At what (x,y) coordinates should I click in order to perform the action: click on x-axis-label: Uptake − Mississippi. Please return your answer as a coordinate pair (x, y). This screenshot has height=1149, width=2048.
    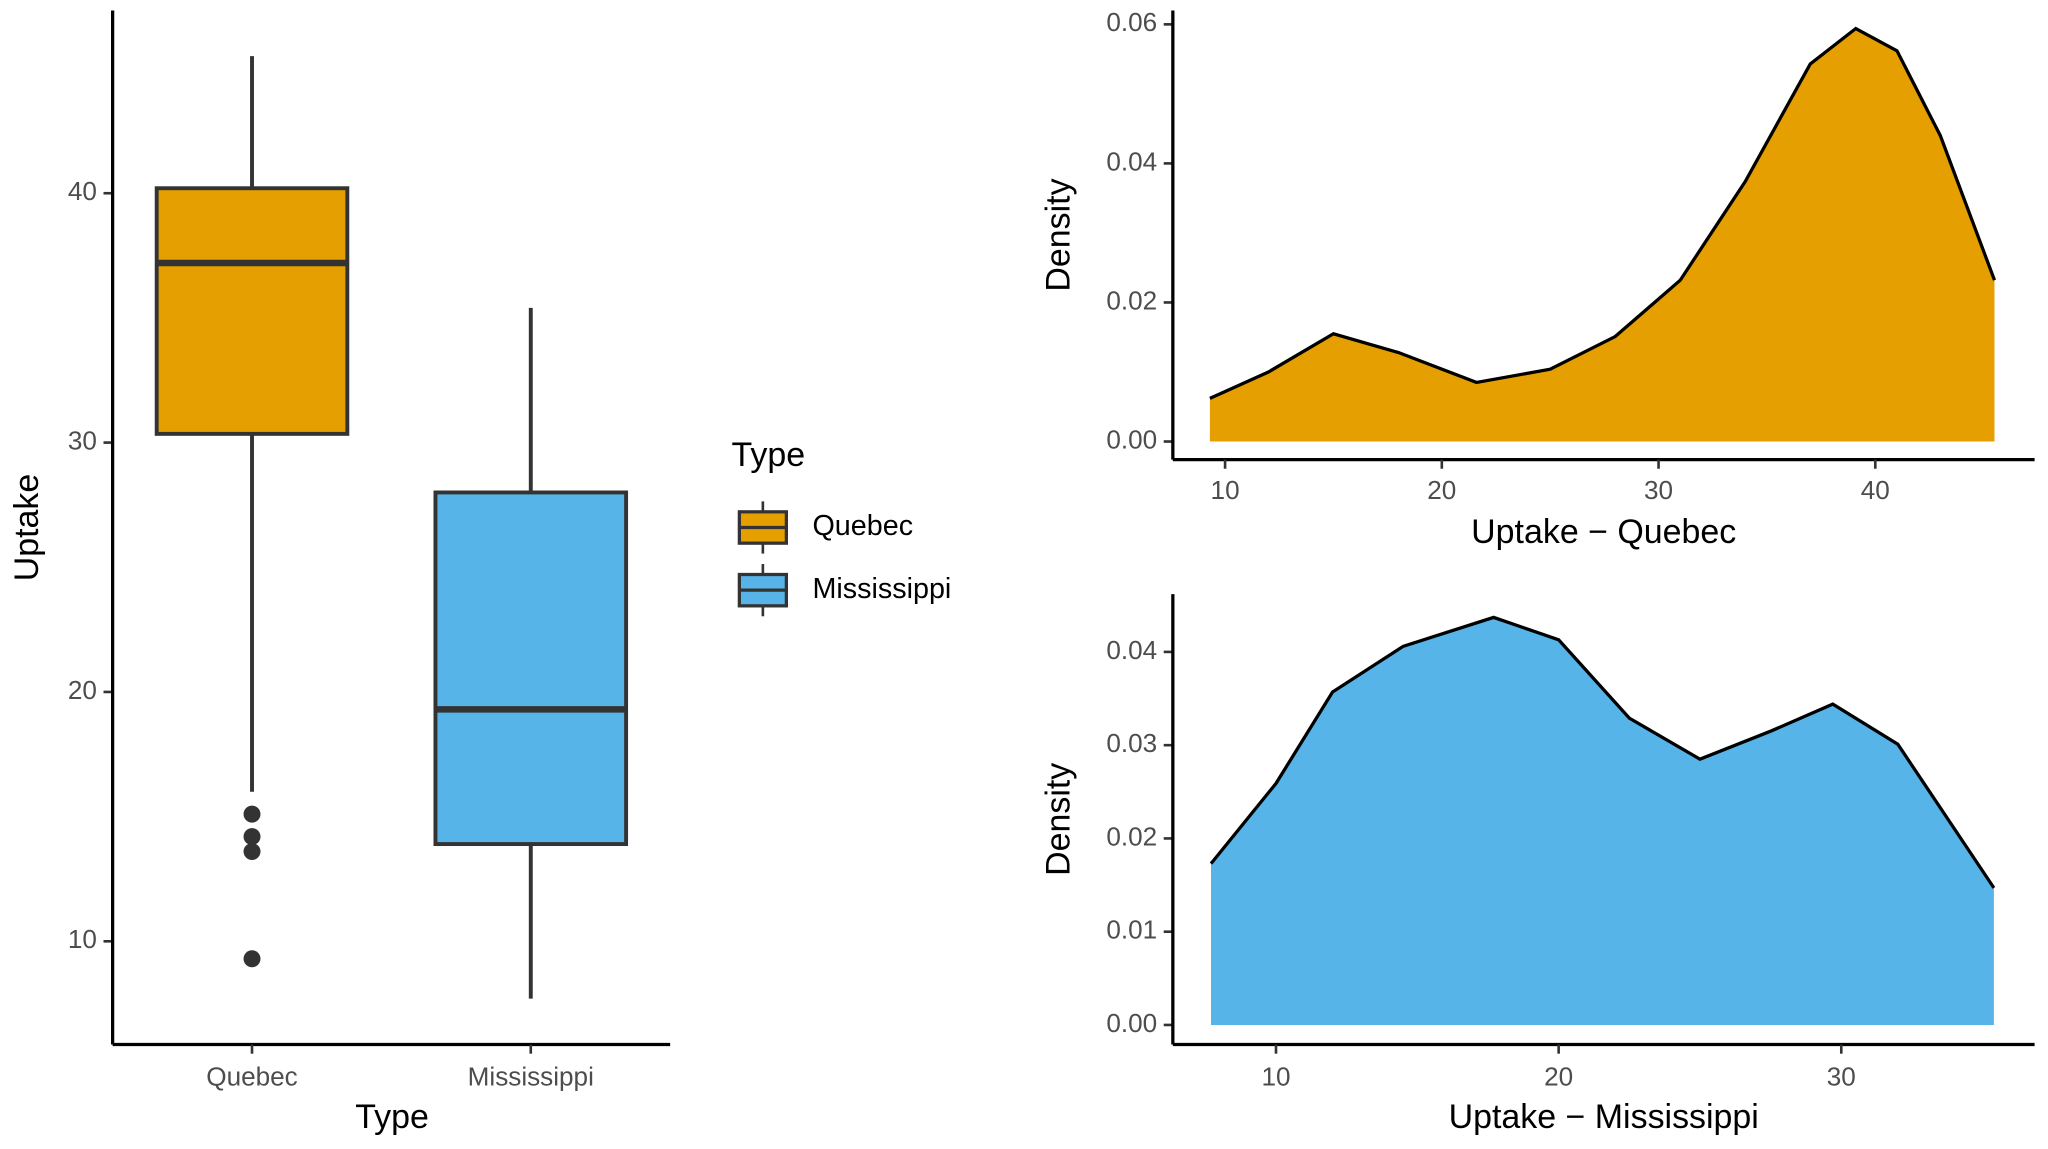
    Looking at the image, I should click on (1604, 1117).